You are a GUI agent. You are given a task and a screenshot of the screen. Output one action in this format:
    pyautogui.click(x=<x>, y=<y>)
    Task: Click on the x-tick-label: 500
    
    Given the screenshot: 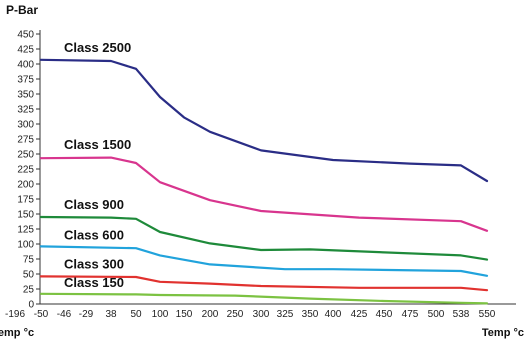 What is the action you would take?
    pyautogui.click(x=436, y=314)
    